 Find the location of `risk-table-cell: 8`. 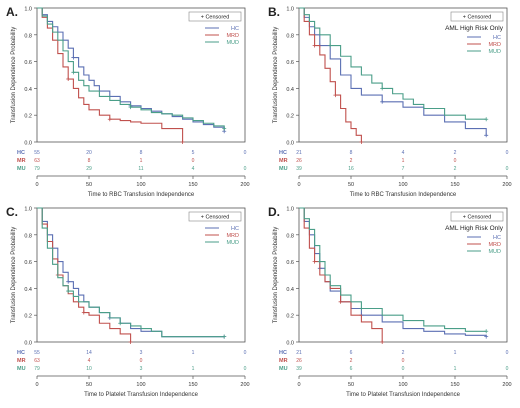

risk-table-cell: 8 is located at coordinates (89, 161).